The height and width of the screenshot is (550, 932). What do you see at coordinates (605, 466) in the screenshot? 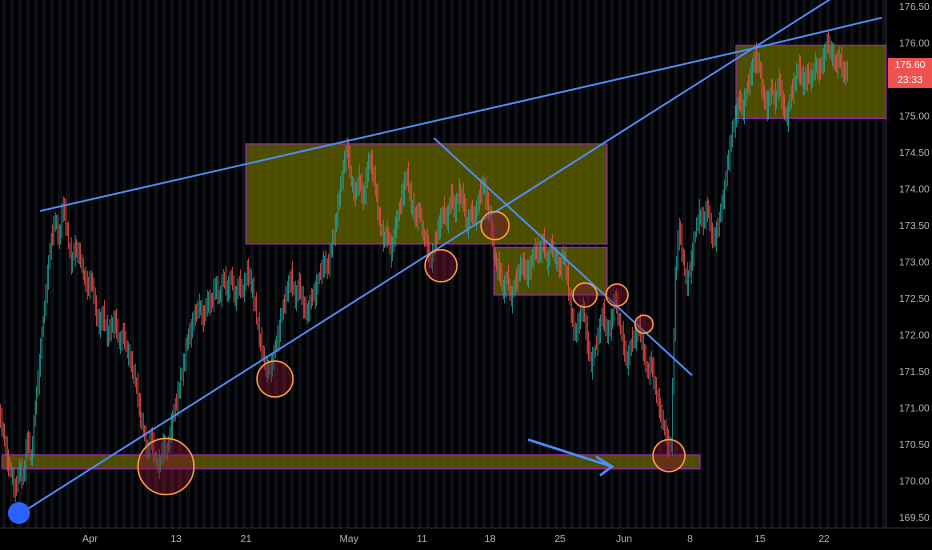
I see `arrow-head` at bounding box center [605, 466].